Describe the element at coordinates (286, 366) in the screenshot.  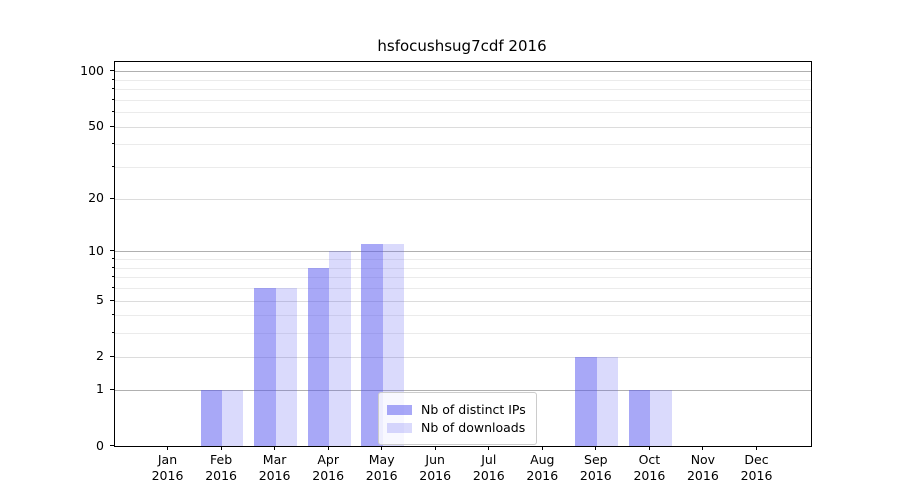
I see `bar-nb-of-downloads-mar-2016` at that location.